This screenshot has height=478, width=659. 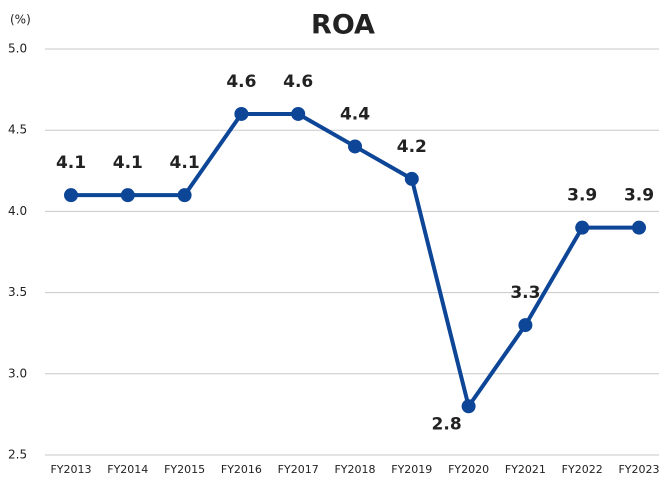 I want to click on y-tick-label: 2.5, so click(x=17, y=455).